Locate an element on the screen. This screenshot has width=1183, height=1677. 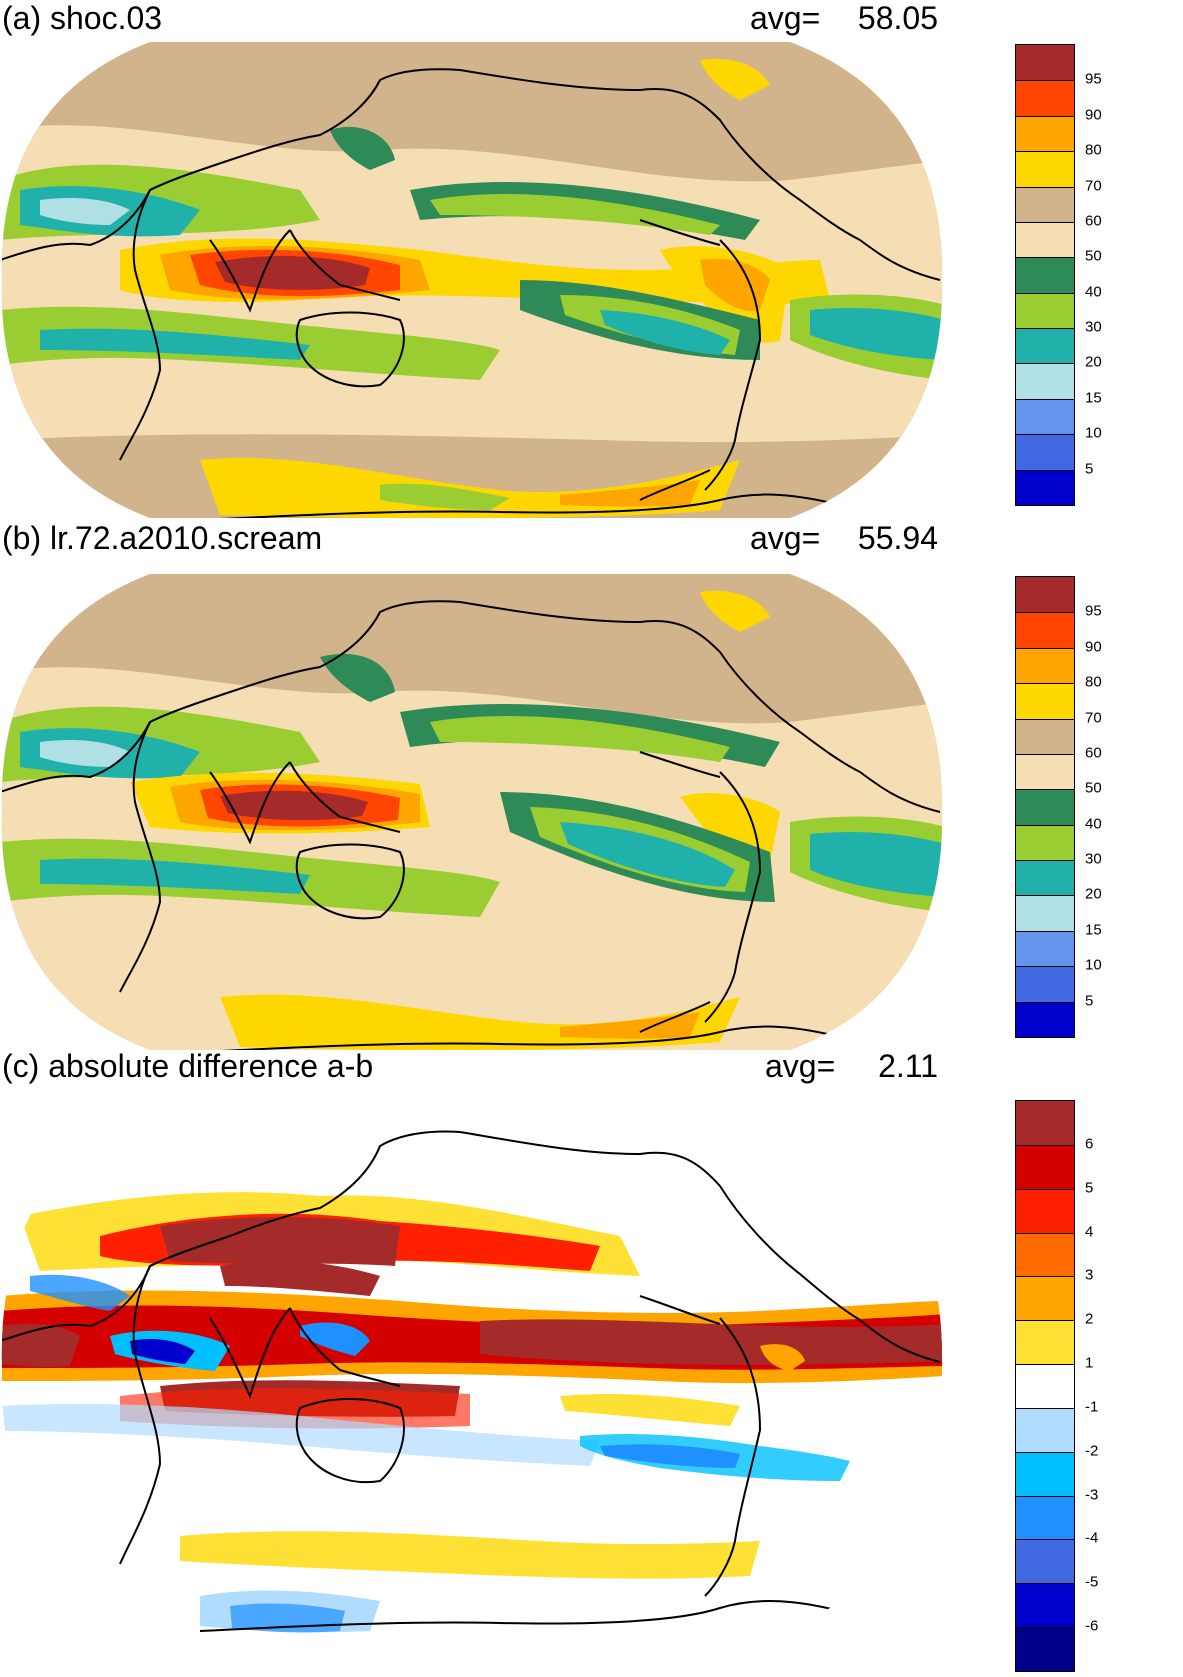
average-value: 58.05 is located at coordinates (897, 18).